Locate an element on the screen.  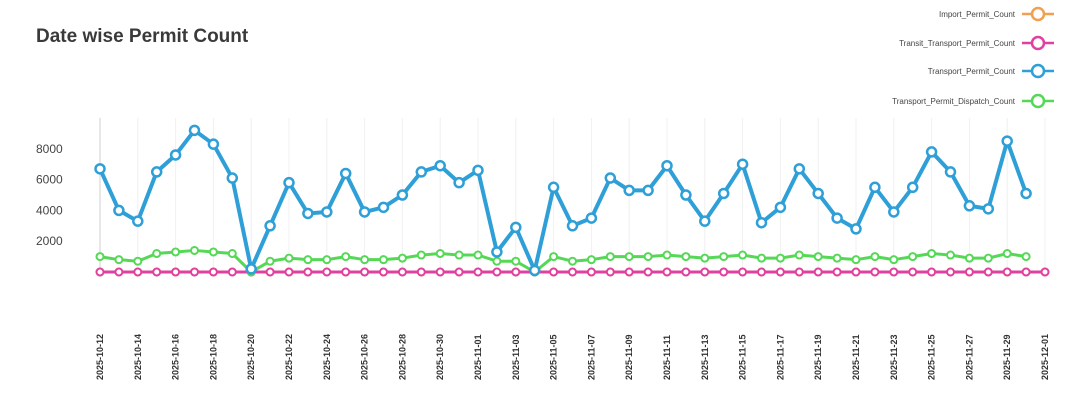
x-tick-label: 2025-10-26 is located at coordinates (365, 357).